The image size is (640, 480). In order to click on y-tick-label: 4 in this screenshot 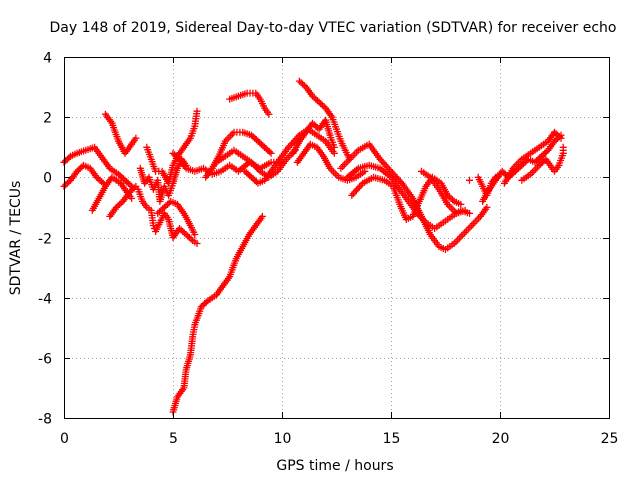, I will do `click(47, 59)`.